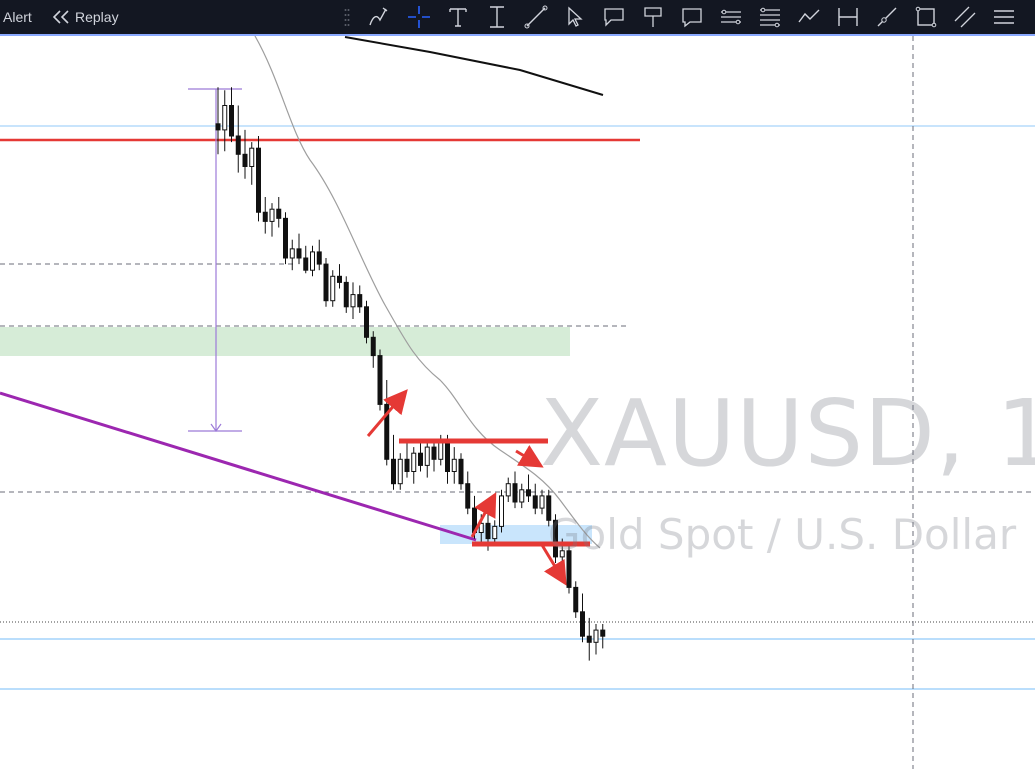  Describe the element at coordinates (347, 17) in the screenshot. I see `drag-handle-icon` at that location.